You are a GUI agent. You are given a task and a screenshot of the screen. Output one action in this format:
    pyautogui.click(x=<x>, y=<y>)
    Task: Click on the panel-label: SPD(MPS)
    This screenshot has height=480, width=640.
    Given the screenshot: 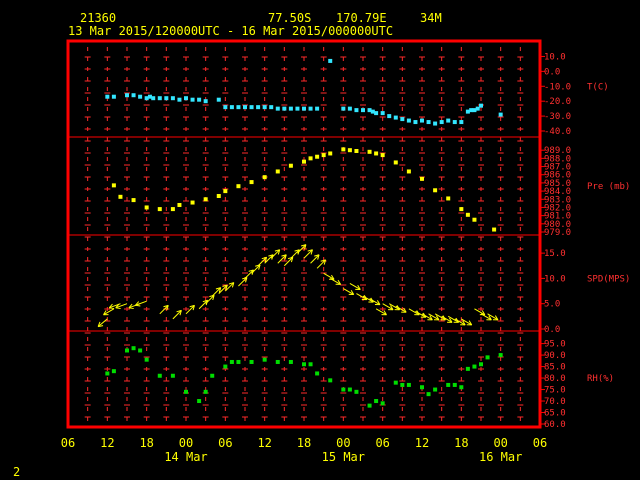 What is the action you would take?
    pyautogui.click(x=608, y=279)
    